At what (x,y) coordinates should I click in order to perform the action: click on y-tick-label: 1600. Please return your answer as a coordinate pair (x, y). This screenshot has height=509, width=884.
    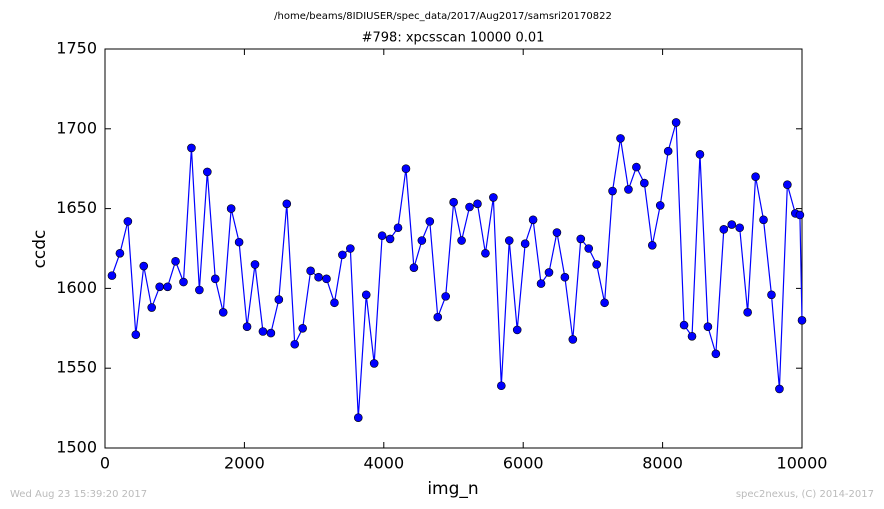
    Looking at the image, I should click on (76, 287).